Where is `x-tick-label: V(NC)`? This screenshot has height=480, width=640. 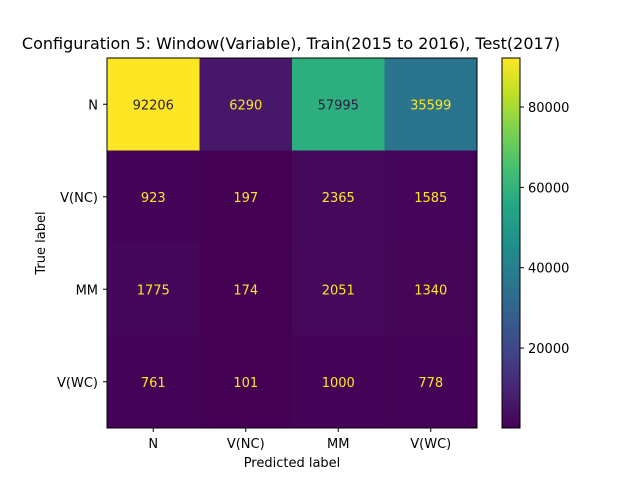
x-tick-label: V(NC) is located at coordinates (246, 444).